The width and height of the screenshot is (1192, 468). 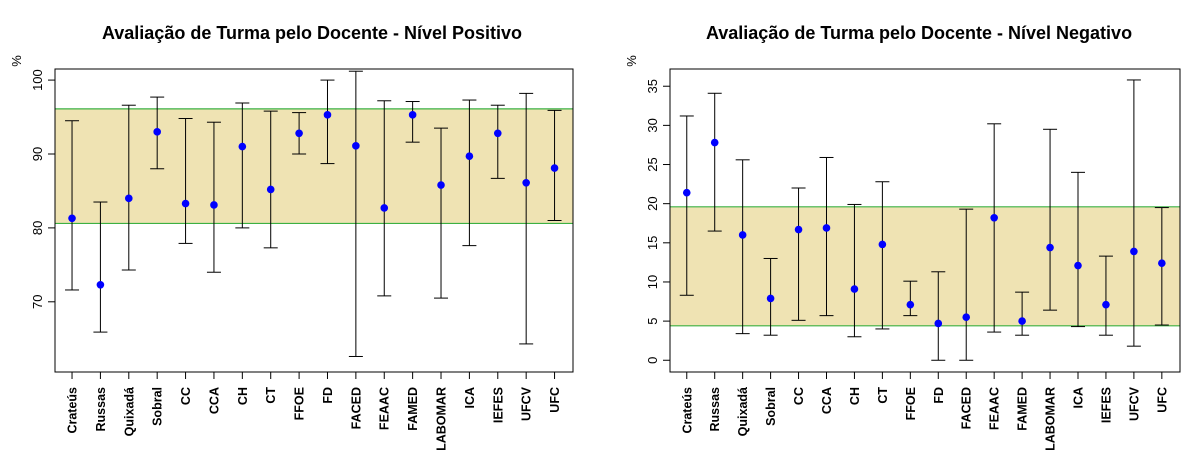 What do you see at coordinates (37, 80) in the screenshot?
I see `y-tick-label: 100` at bounding box center [37, 80].